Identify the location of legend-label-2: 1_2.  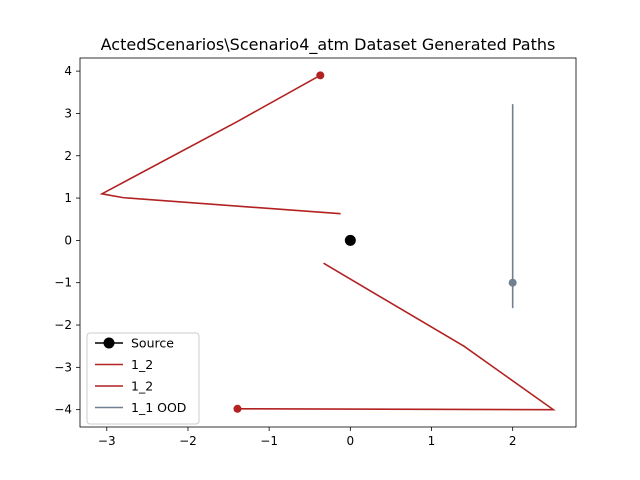
(142, 386).